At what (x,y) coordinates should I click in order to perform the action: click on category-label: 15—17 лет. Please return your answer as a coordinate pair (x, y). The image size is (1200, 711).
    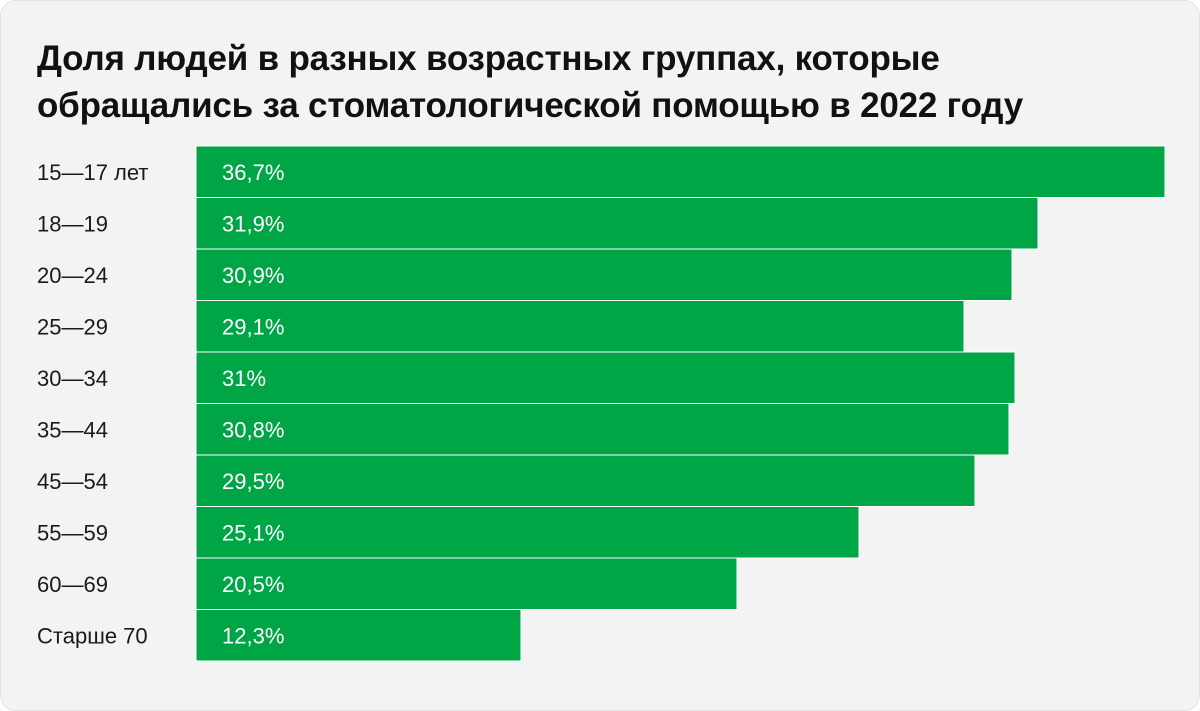
    Looking at the image, I should click on (92, 172).